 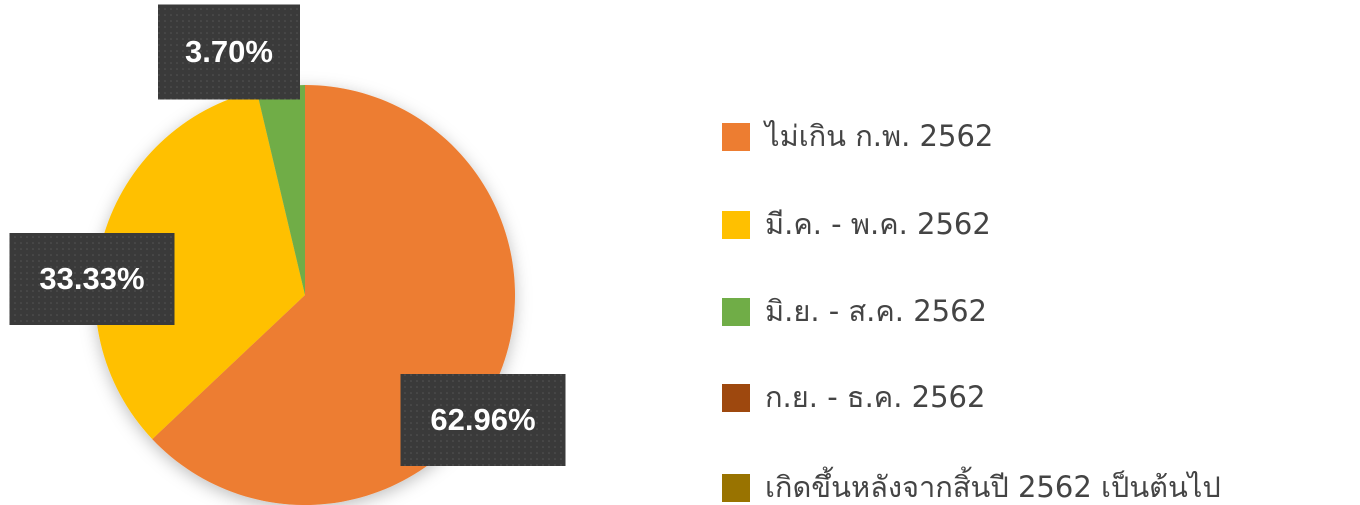 What do you see at coordinates (993, 485) in the screenshot?
I see `legend-label: เกิดขึ้นหลังจากสิ้นปี 2562 เป็นต้นไป` at bounding box center [993, 485].